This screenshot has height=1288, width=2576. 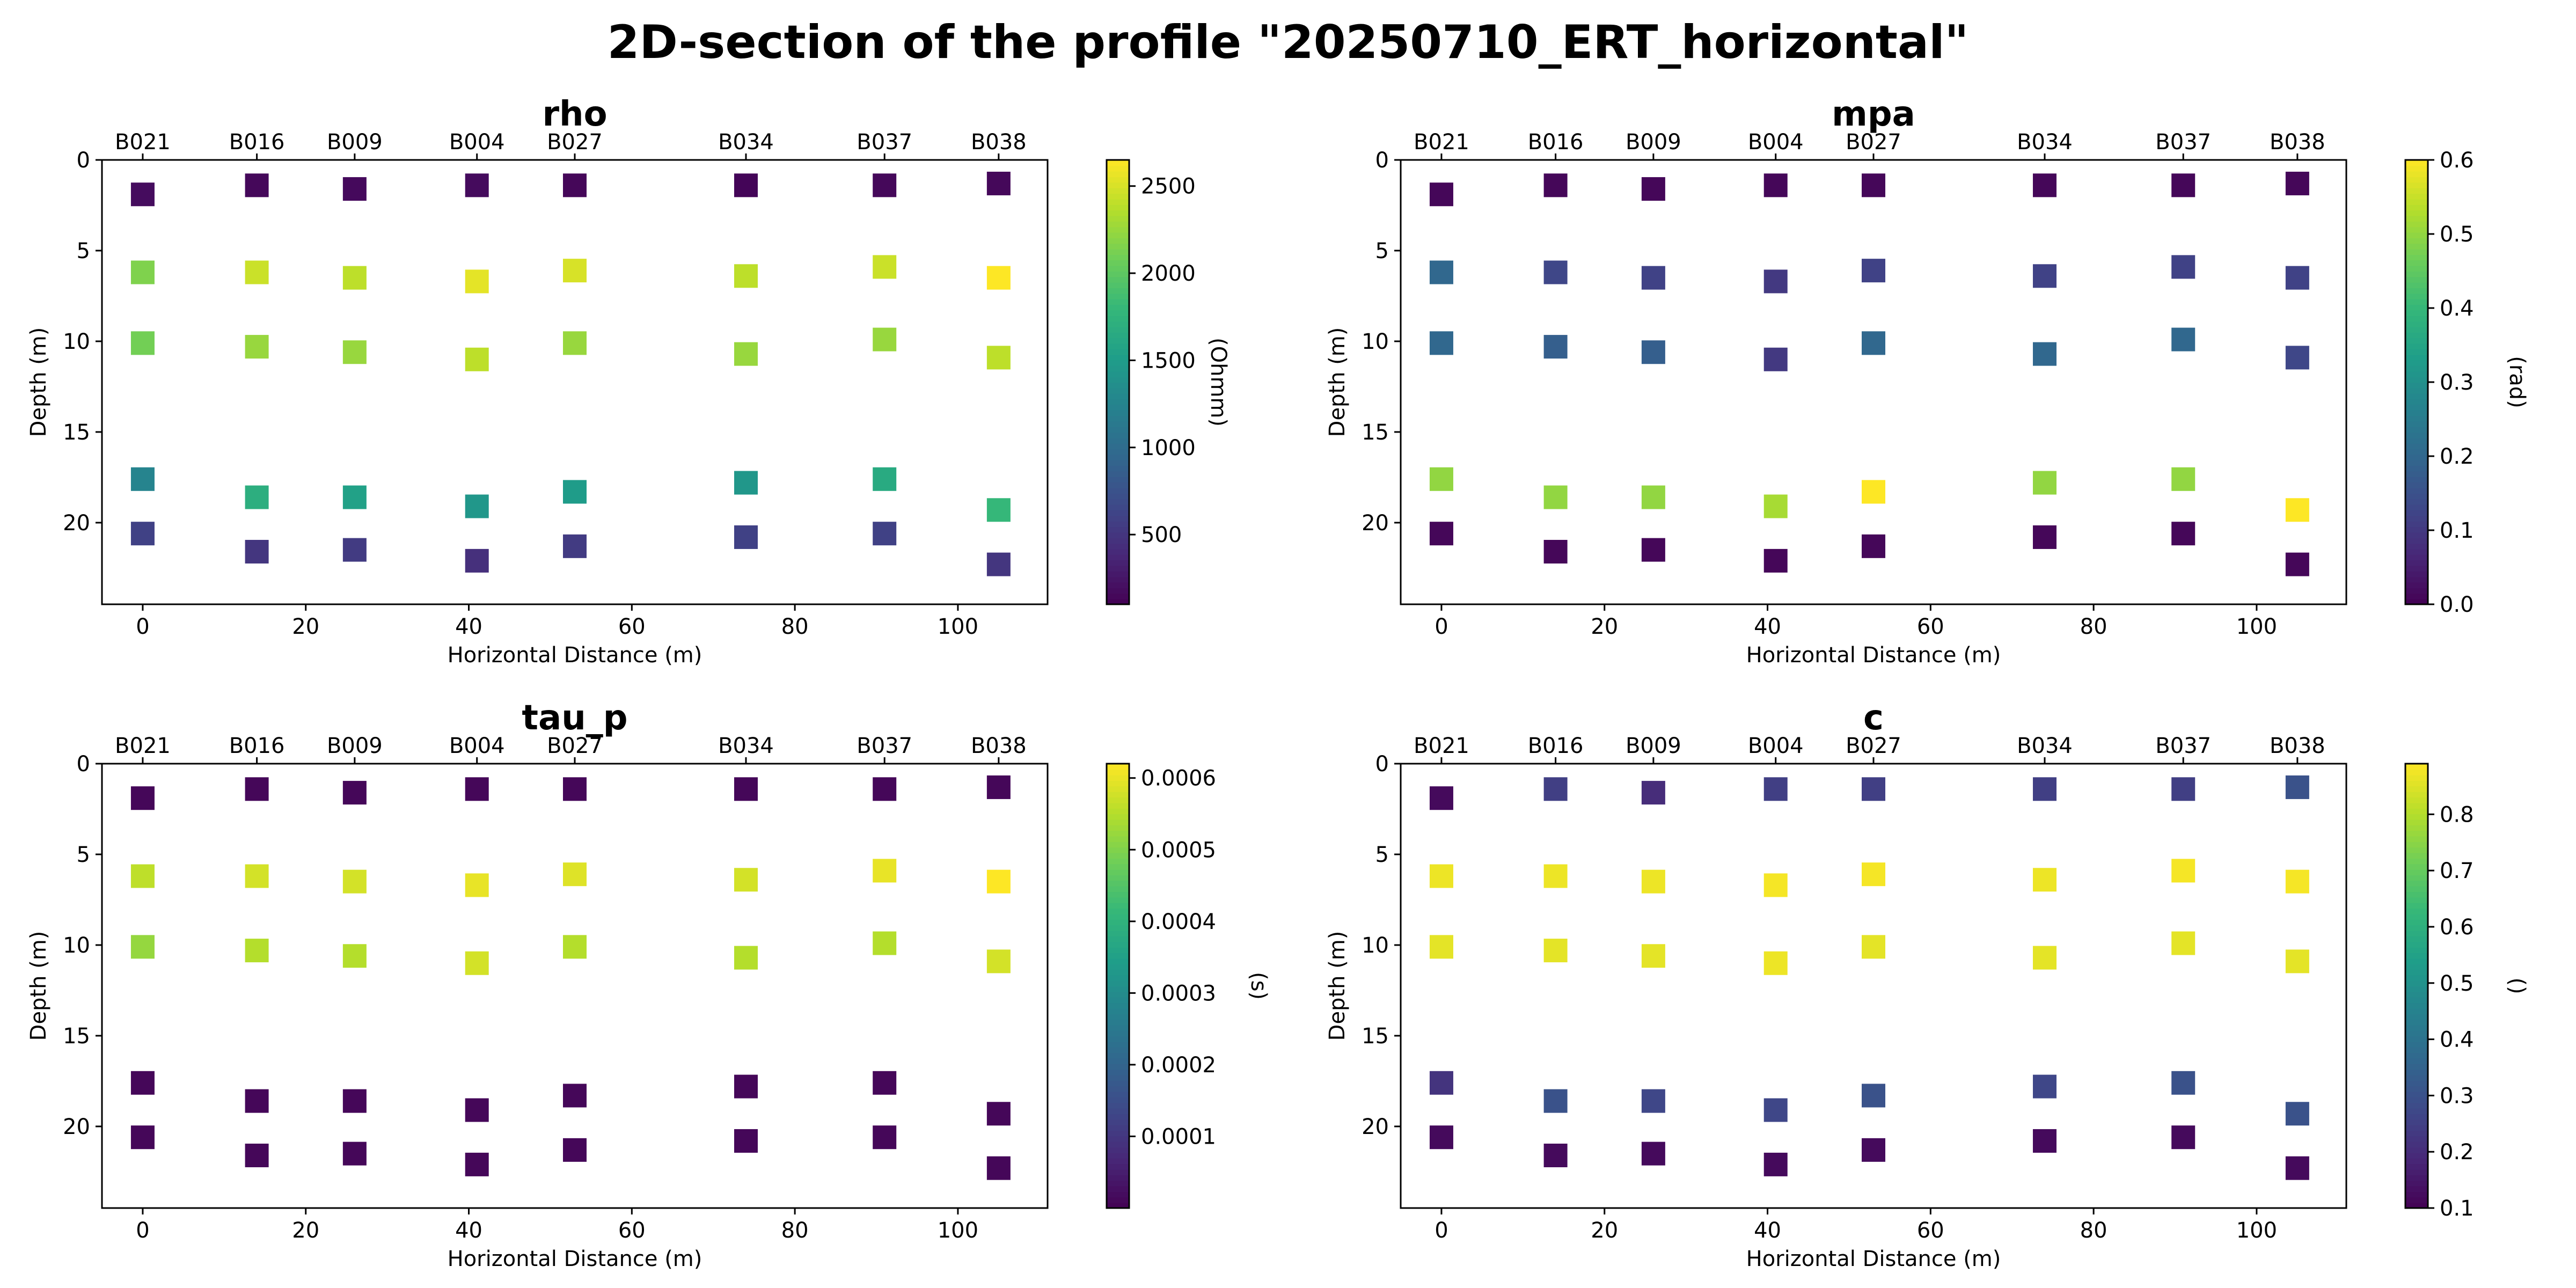 What do you see at coordinates (1375, 1036) in the screenshot?
I see `y-tick-label: 15` at bounding box center [1375, 1036].